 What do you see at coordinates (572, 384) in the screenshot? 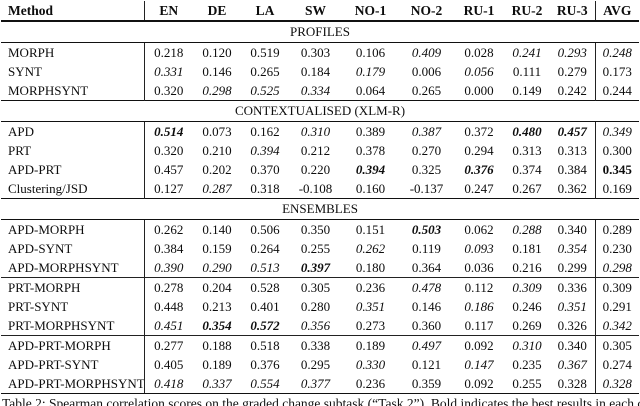
I see `value-cell: 0.328` at bounding box center [572, 384].